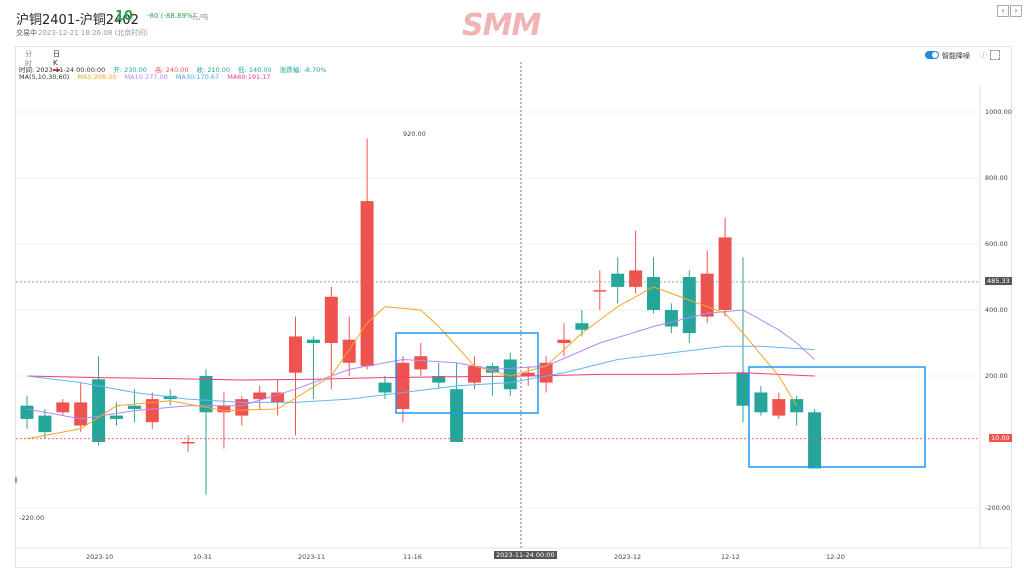  Describe the element at coordinates (414, 134) in the screenshot. I see `max-annotation: 920.00` at that location.